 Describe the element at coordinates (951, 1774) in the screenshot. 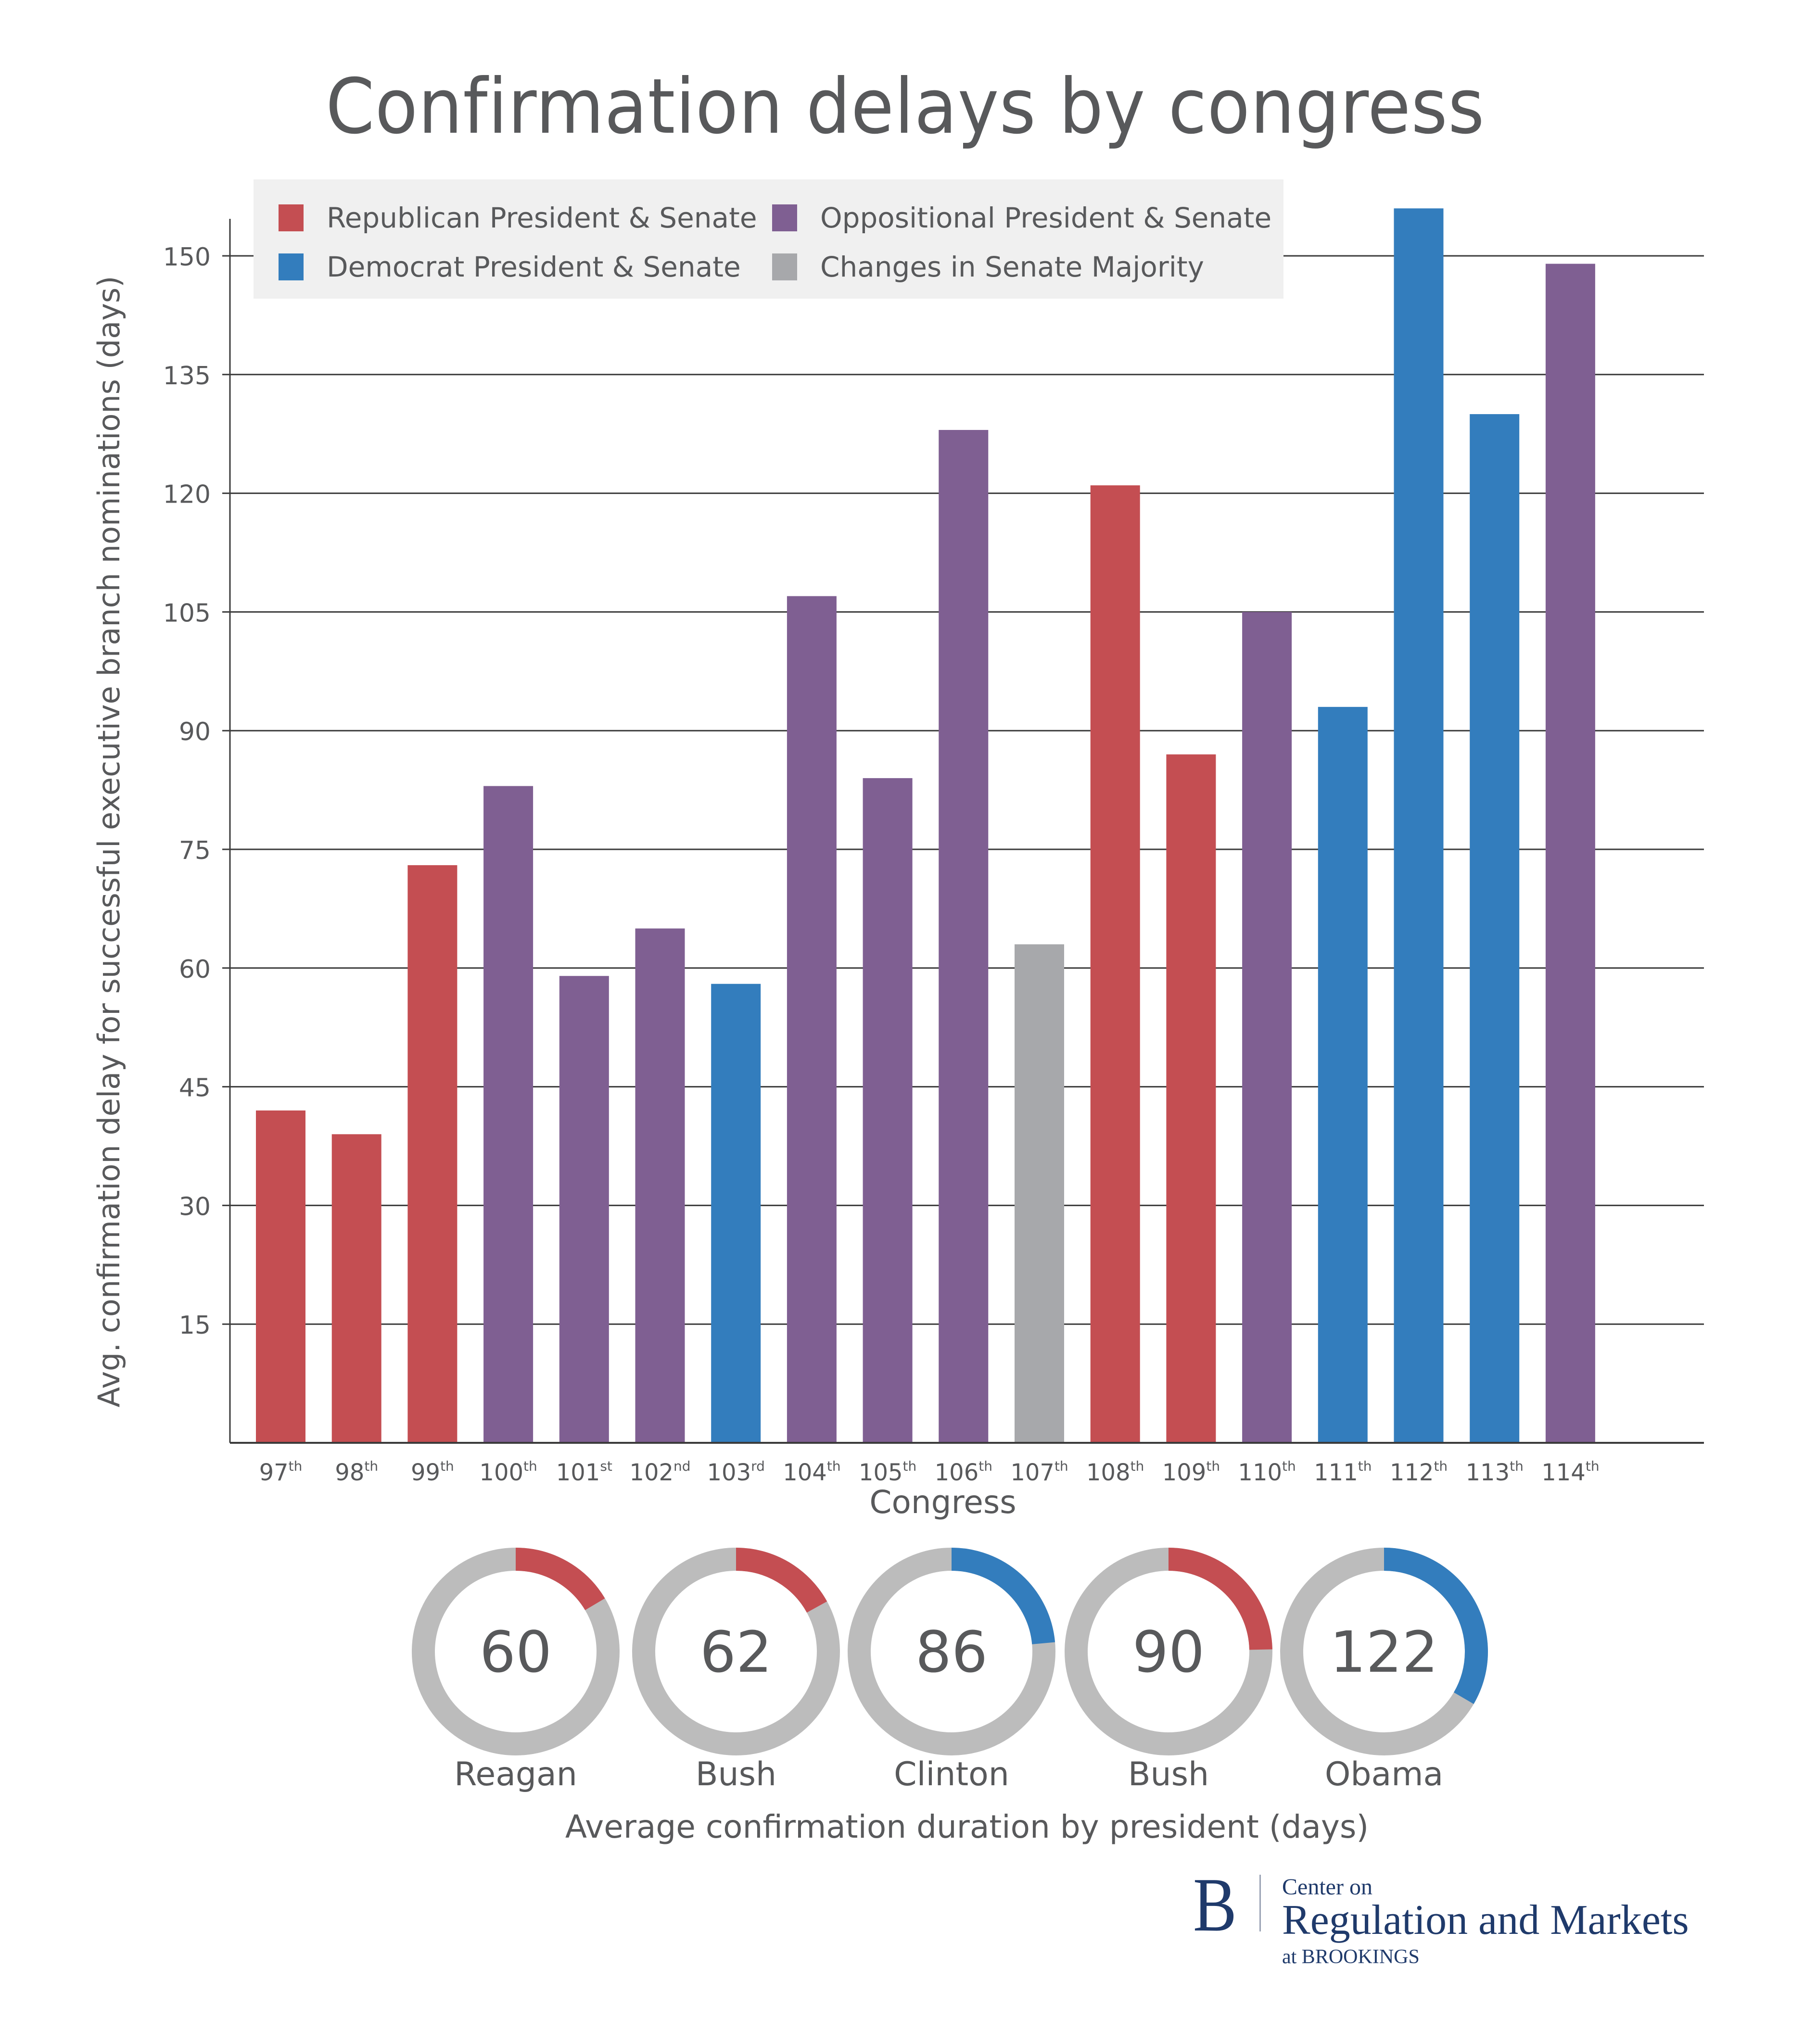

I see `president-name: Clinton` at that location.